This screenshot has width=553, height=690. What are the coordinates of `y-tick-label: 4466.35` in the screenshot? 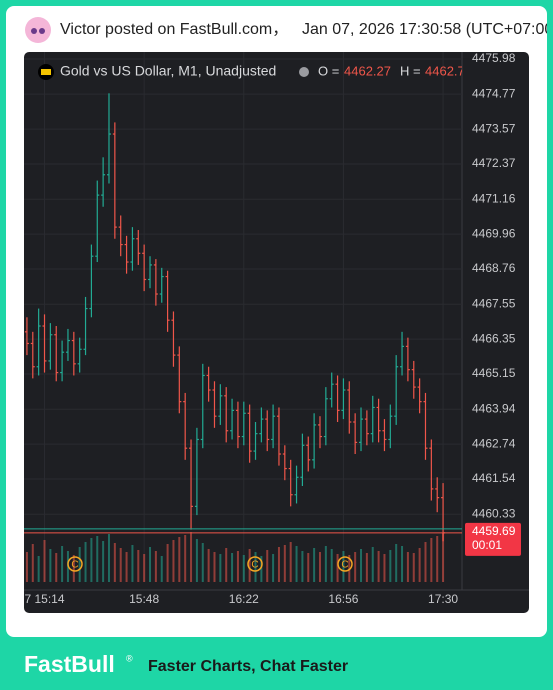 It's located at (494, 338).